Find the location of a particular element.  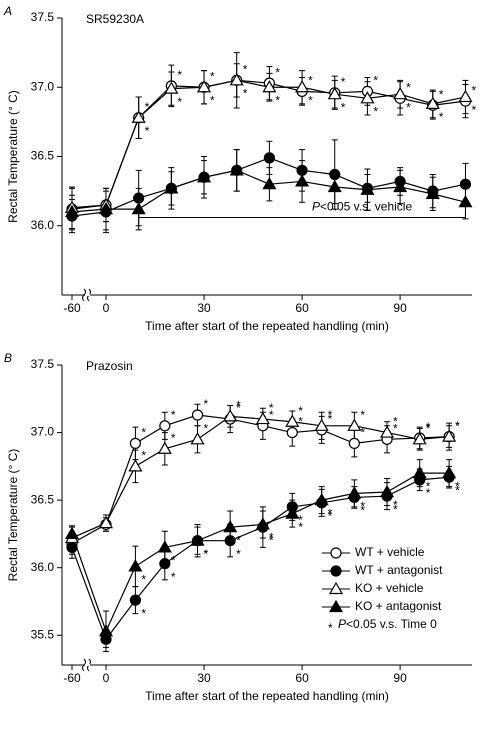

panel-letter: A is located at coordinates (7, 11).